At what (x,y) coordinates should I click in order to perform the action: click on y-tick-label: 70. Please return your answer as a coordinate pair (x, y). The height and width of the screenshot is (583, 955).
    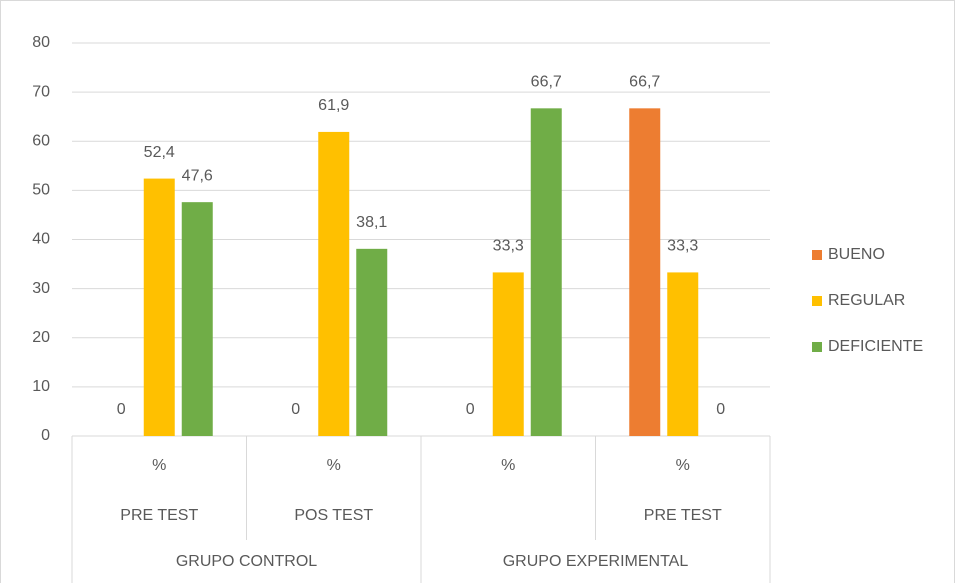
    Looking at the image, I should click on (41, 91).